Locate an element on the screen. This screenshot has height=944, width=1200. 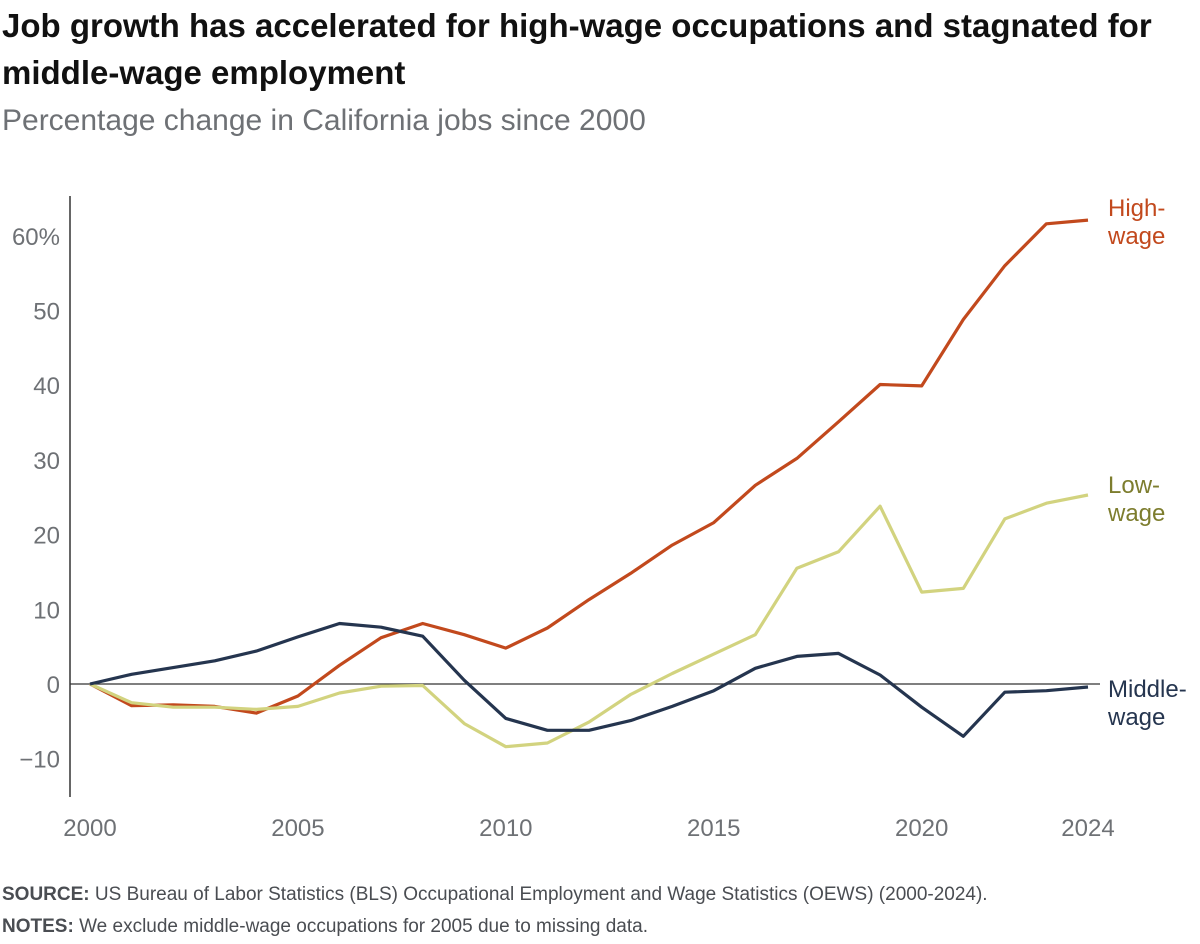
y-axis: 60% 50 40 30 20 10 0 −10 is located at coordinates (41, 496).